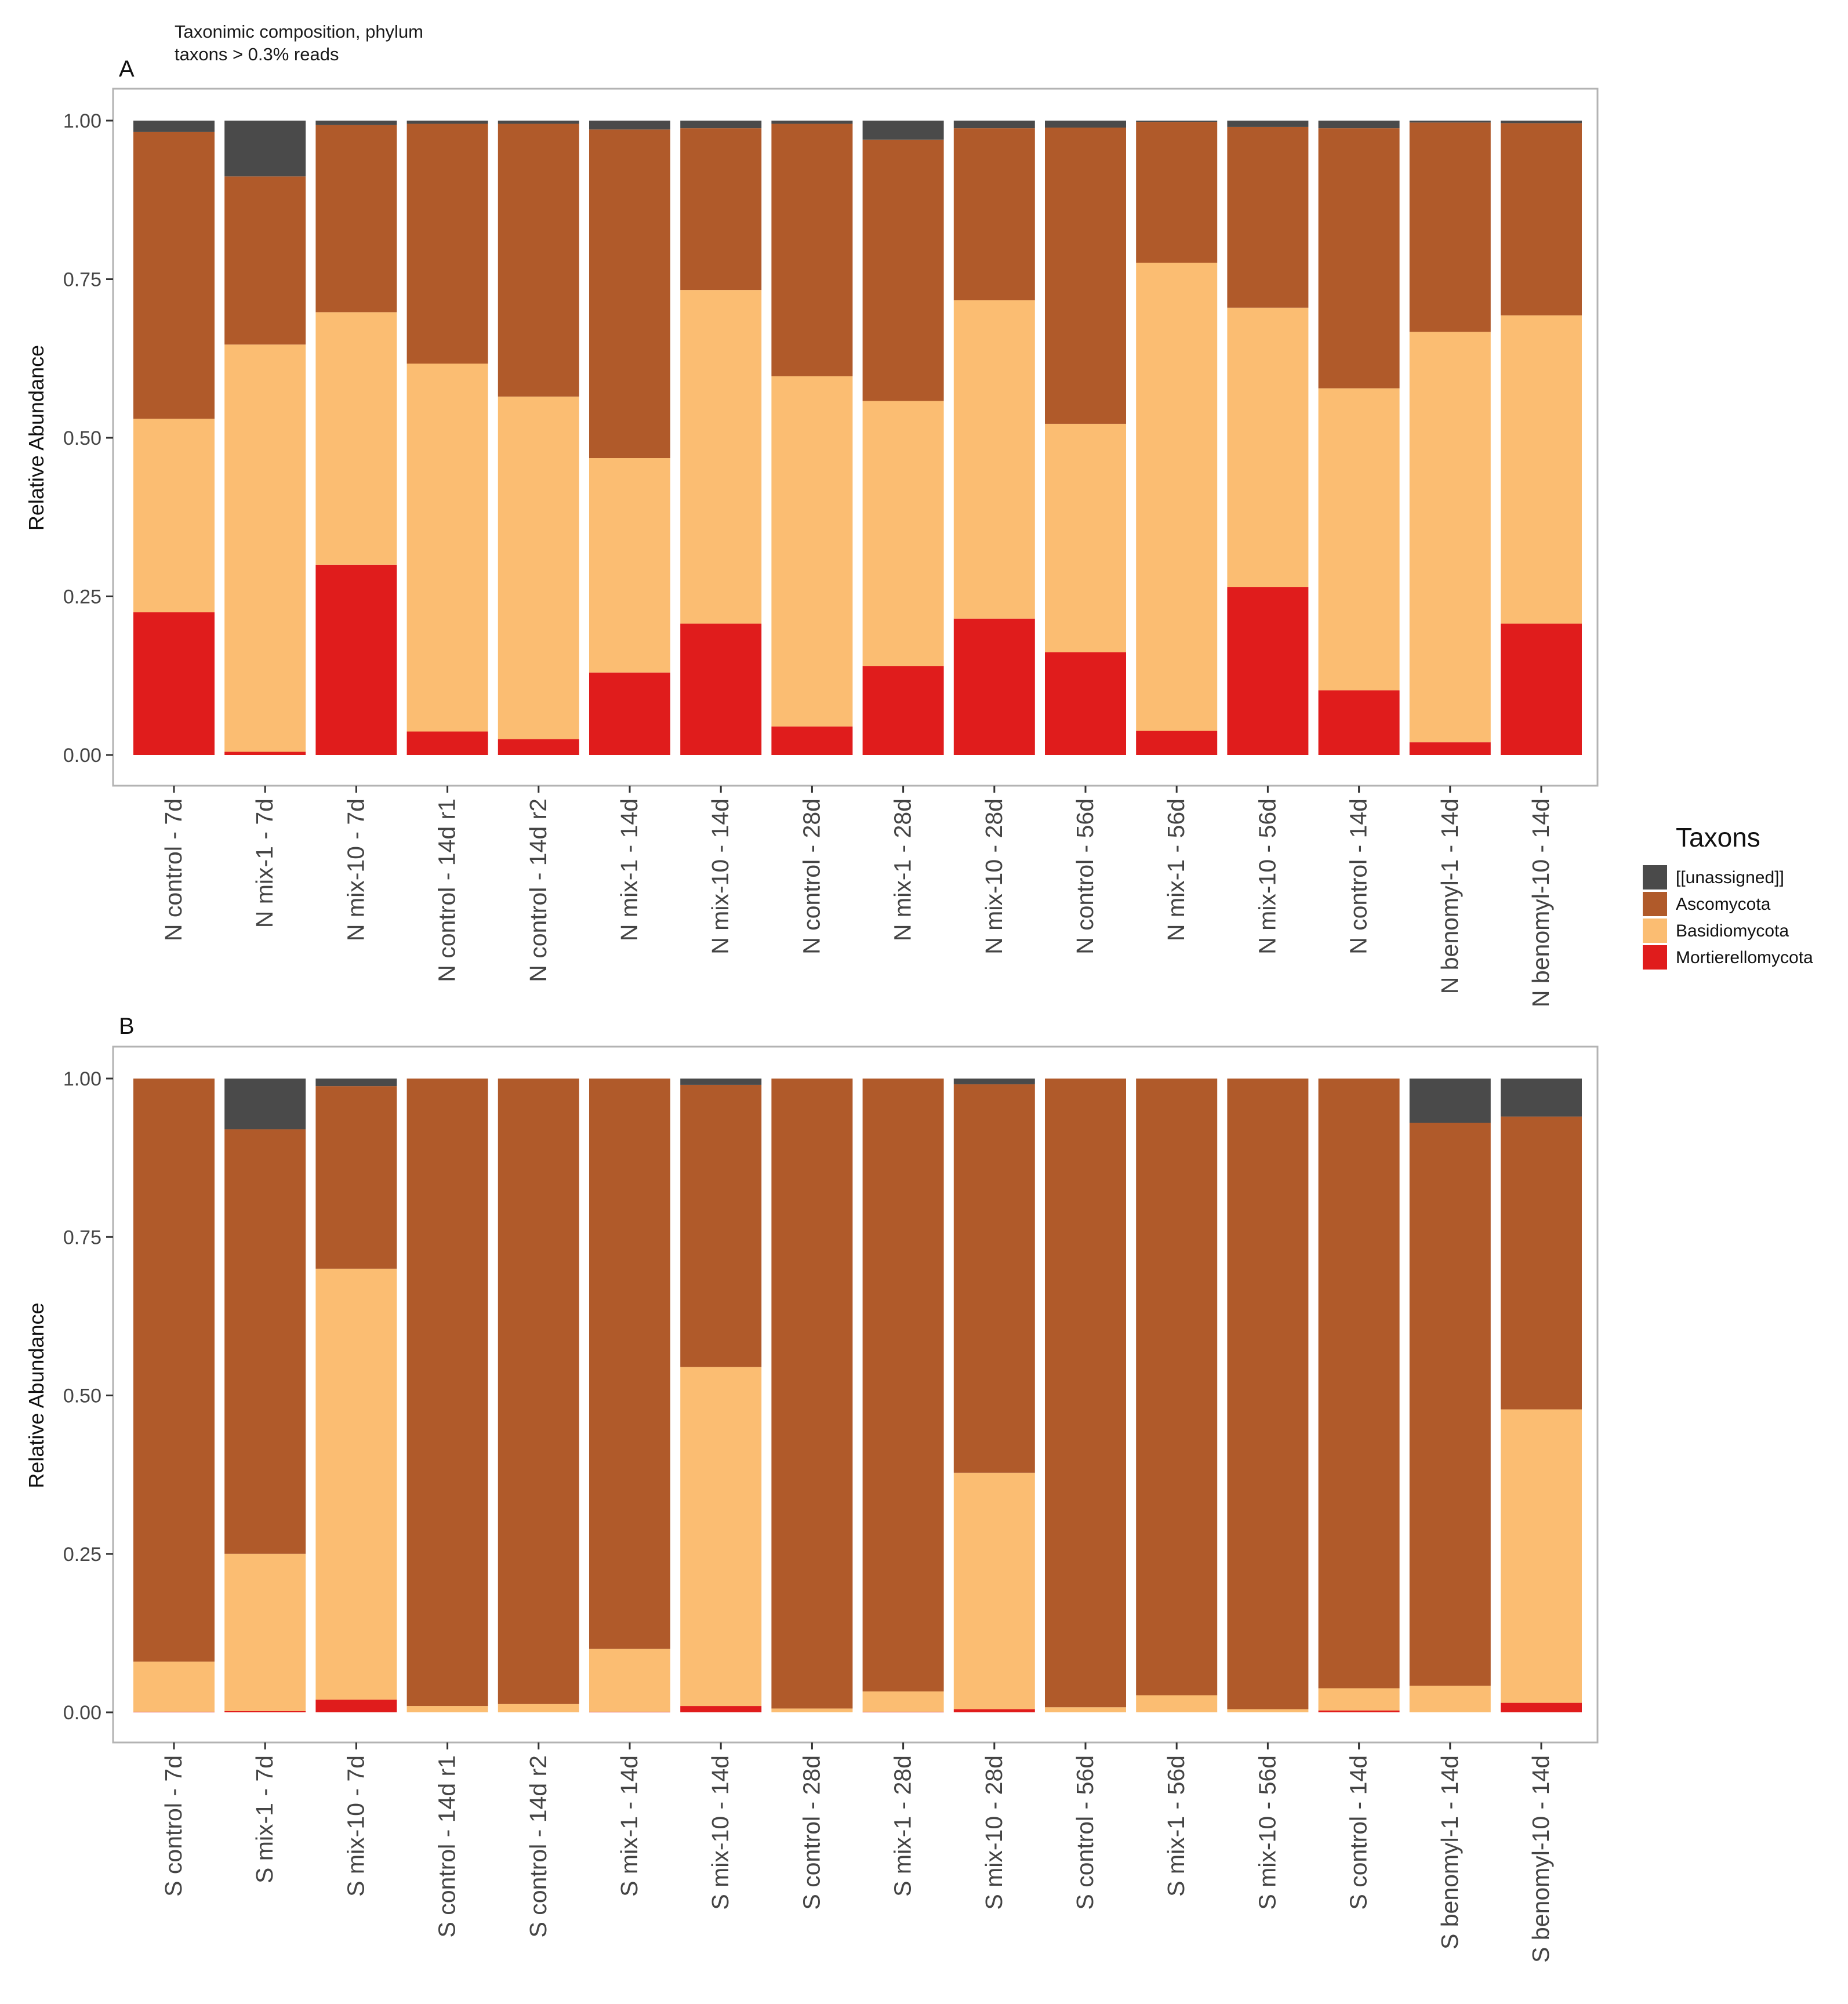 The height and width of the screenshot is (2004, 1848). Describe the element at coordinates (82, 1555) in the screenshot. I see `panel-b-y-tick-label: 0.25` at that location.